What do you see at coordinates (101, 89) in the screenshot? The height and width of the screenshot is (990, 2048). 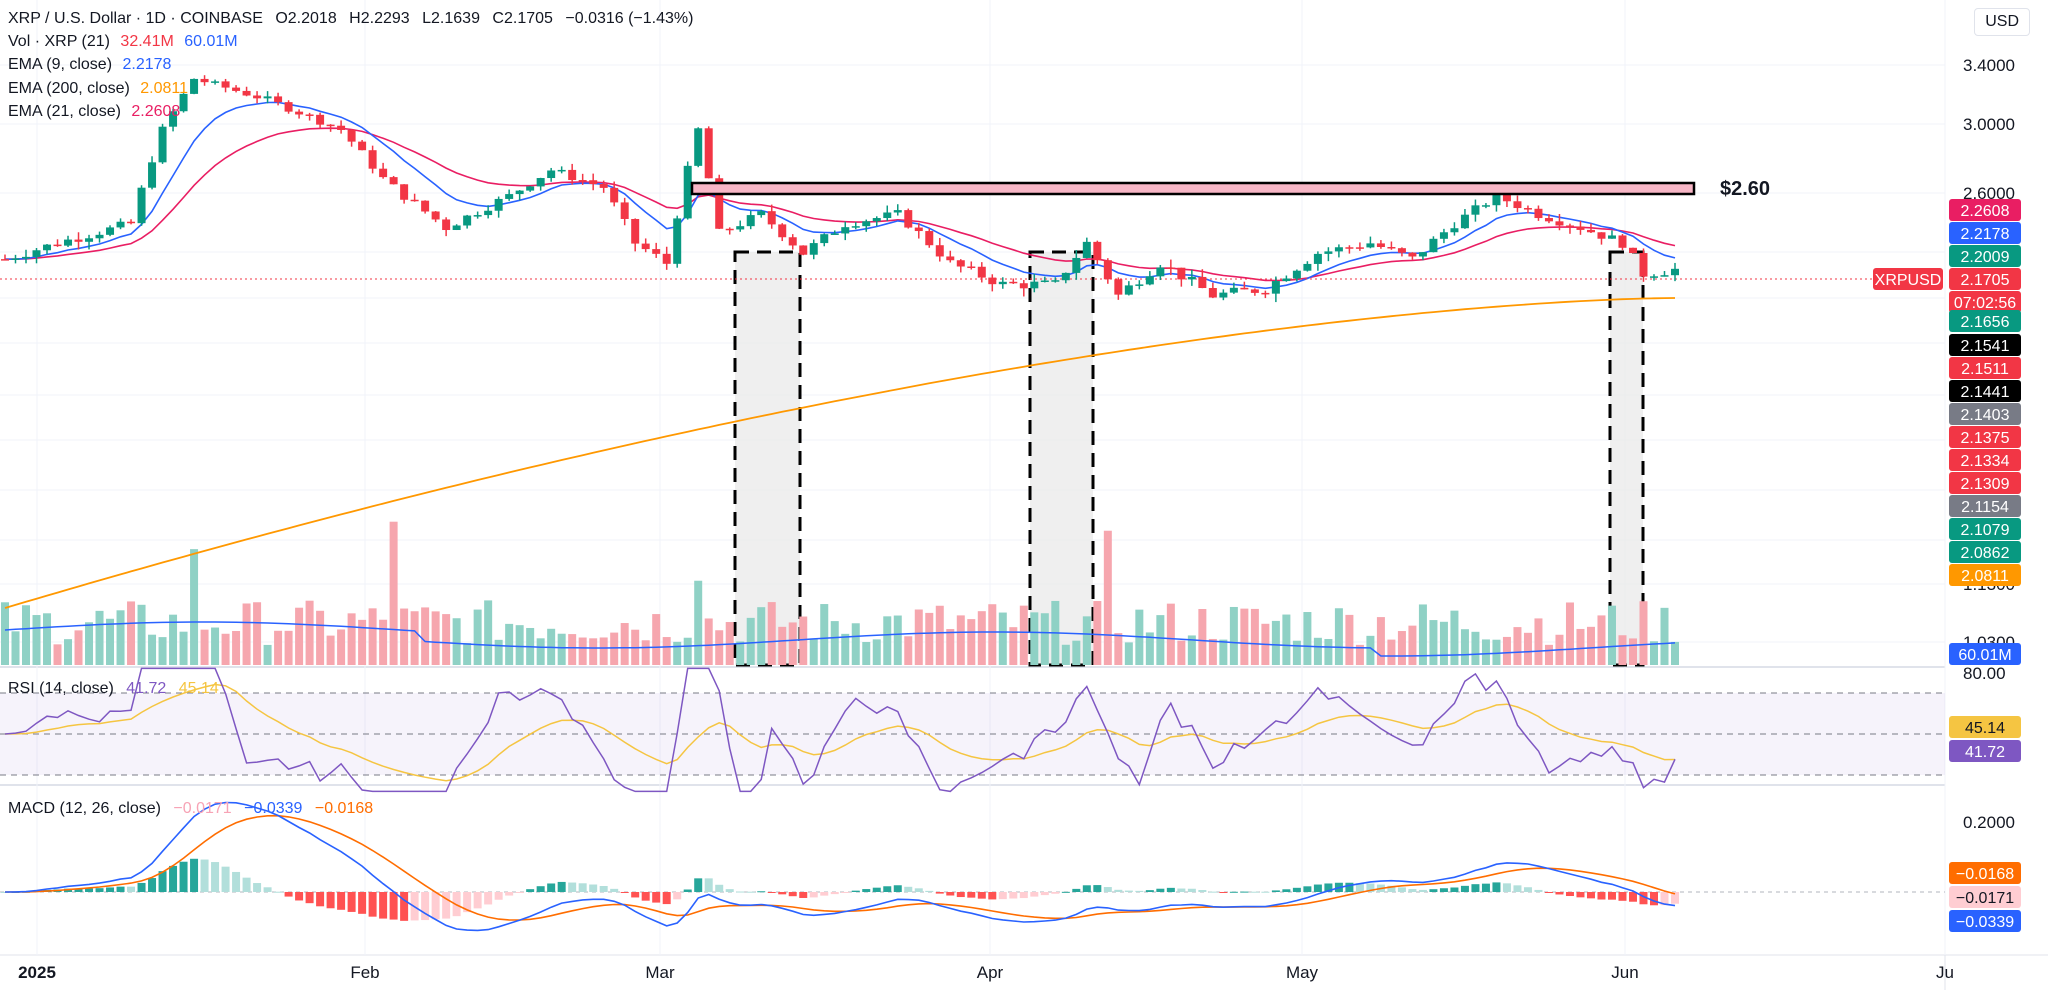 I see `legend-ema200: EMA (200, close) 2.0811` at bounding box center [101, 89].